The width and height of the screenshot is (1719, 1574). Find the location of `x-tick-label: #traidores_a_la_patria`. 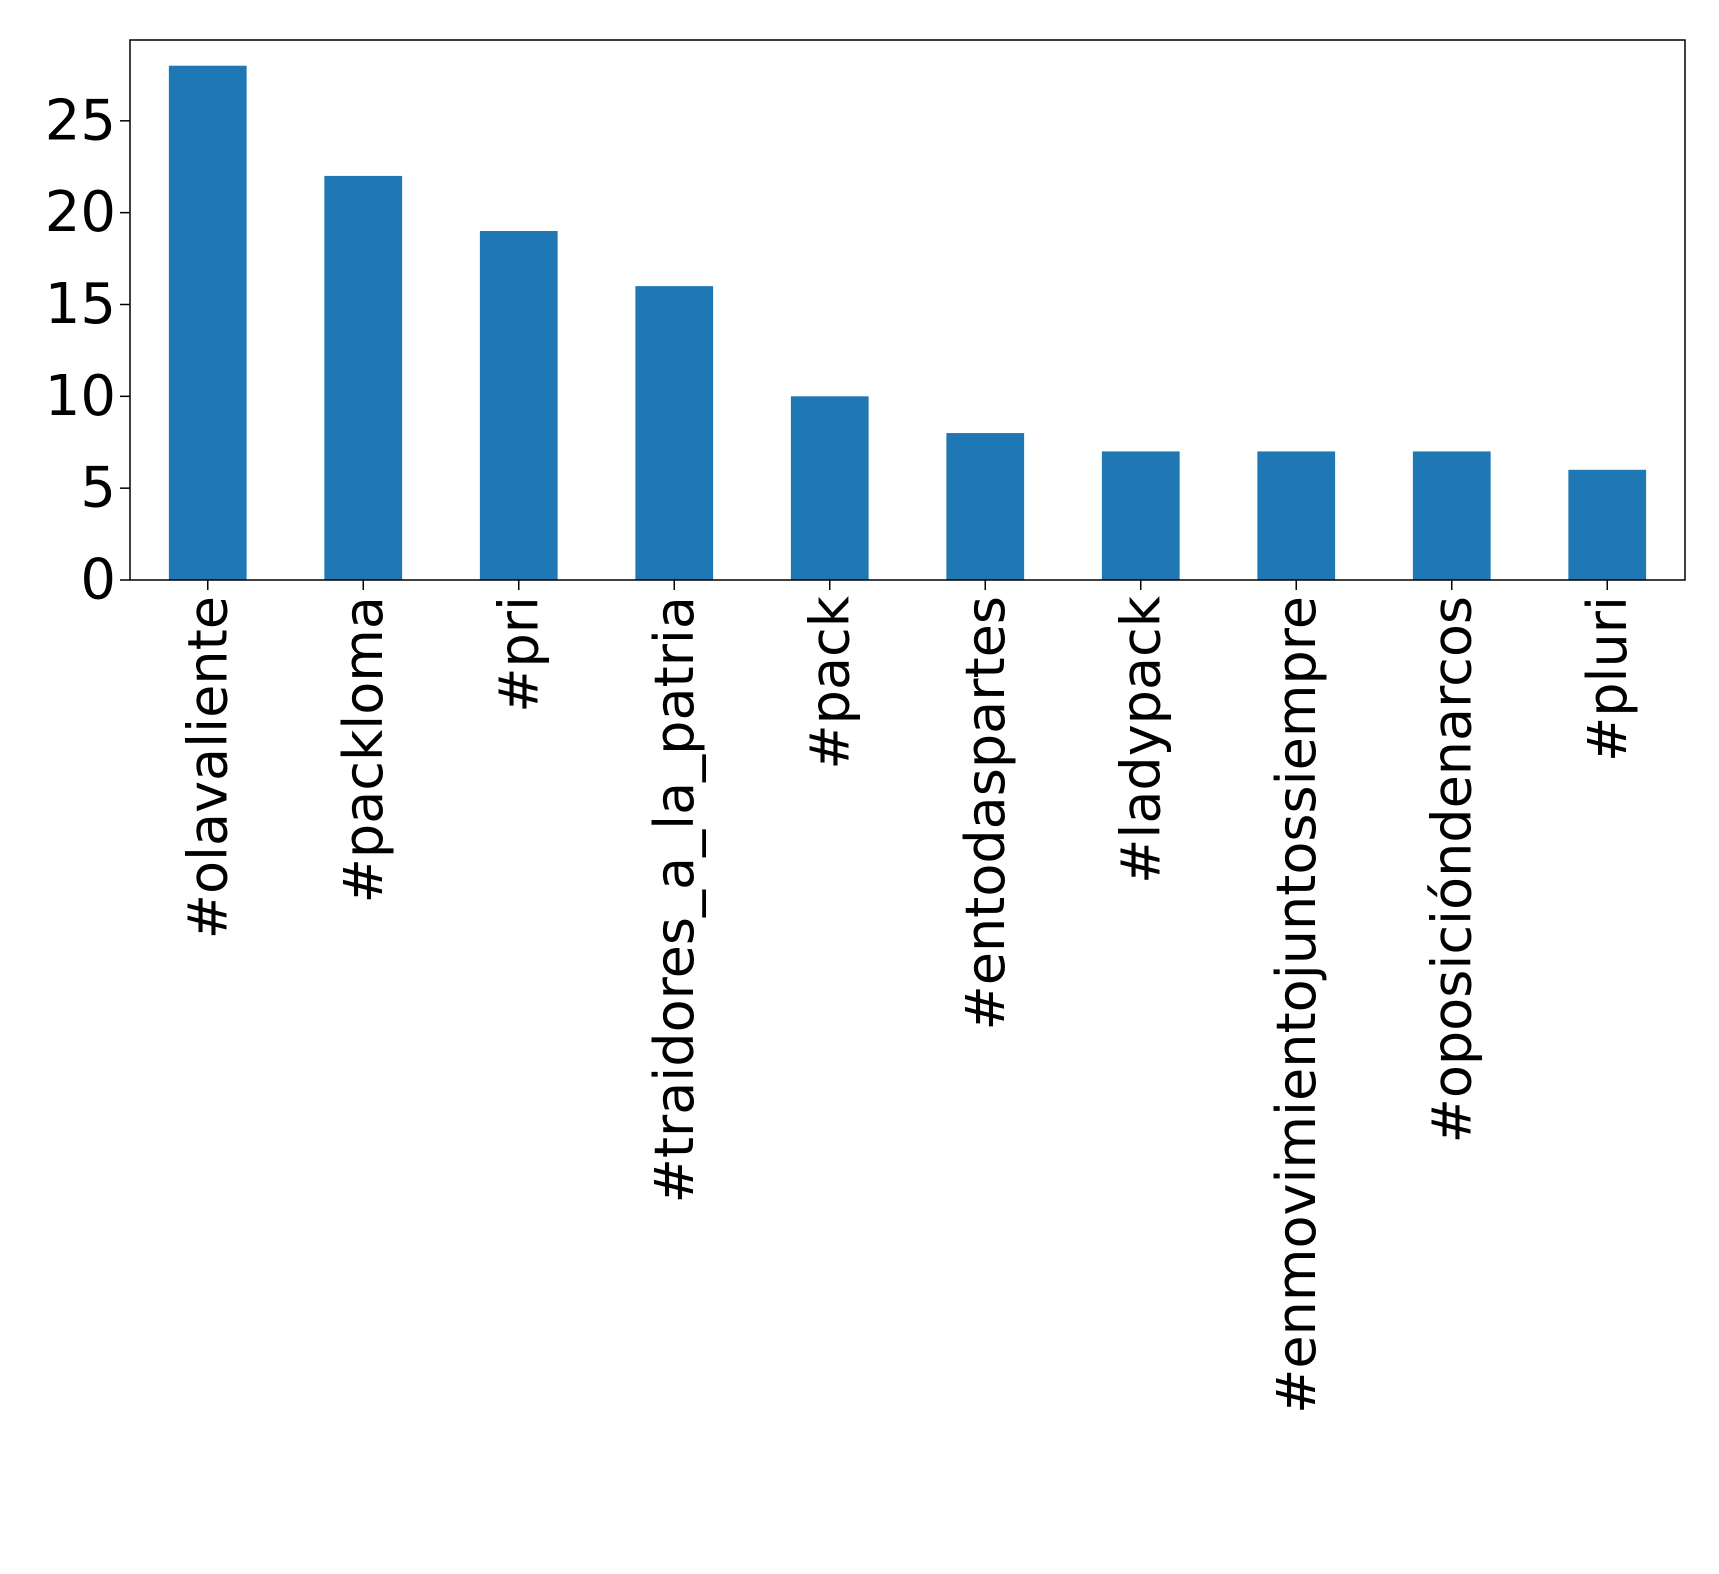

x-tick-label: #traidores_a_la_patria is located at coordinates (674, 899).